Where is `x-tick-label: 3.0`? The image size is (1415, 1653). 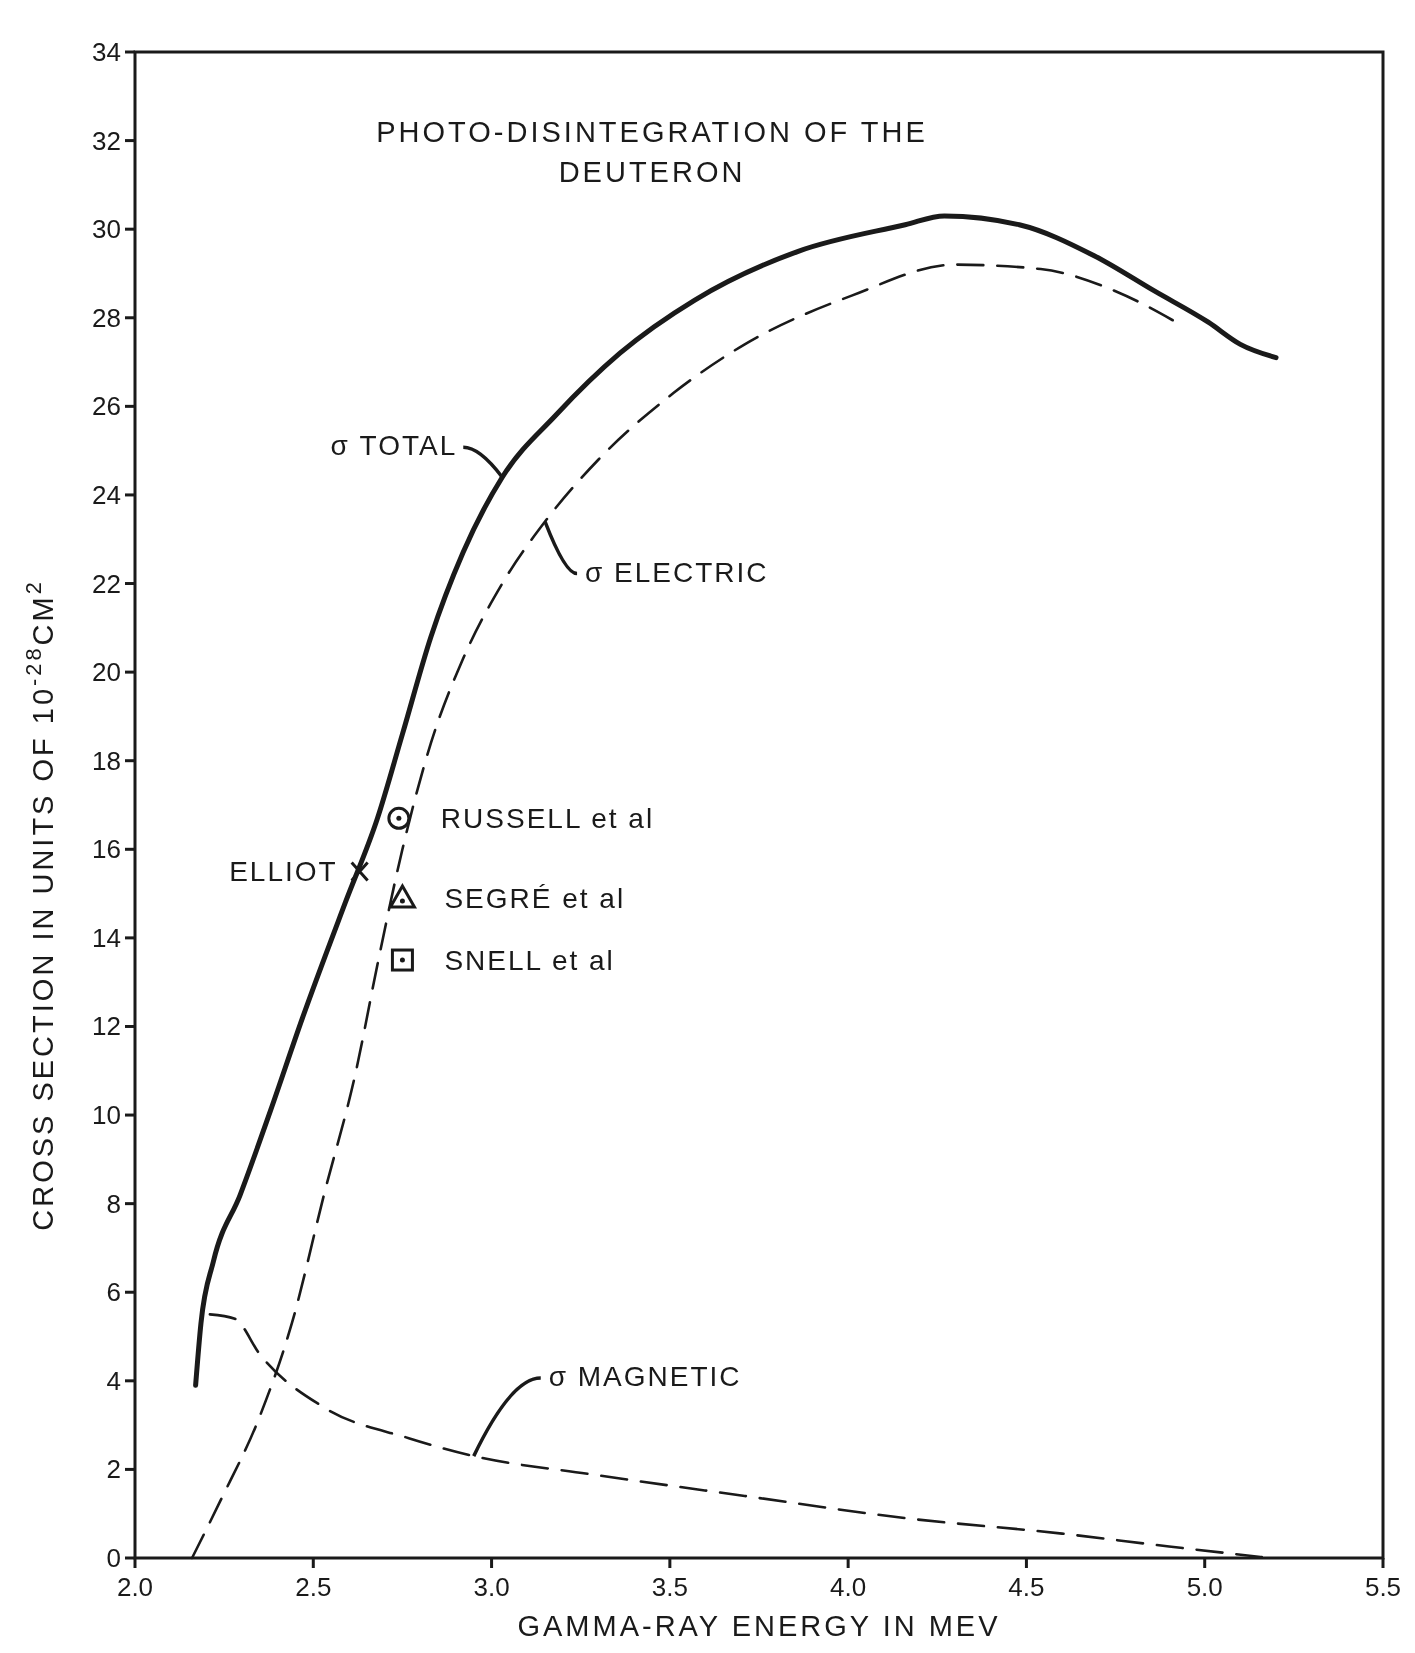 x-tick-label: 3.0 is located at coordinates (491, 1587).